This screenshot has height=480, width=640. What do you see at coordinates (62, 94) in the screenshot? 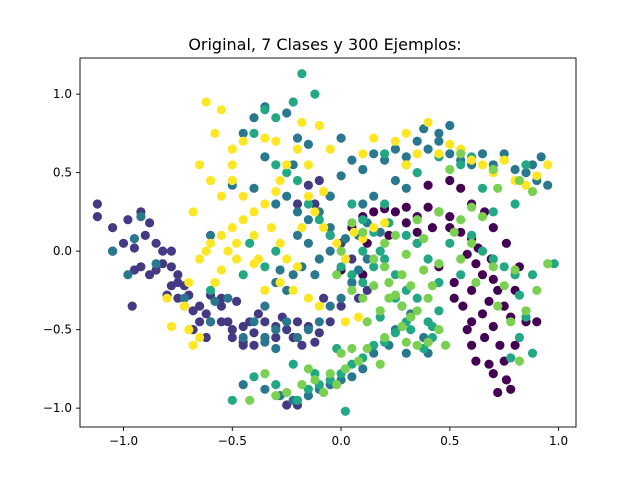
I see `y-tick-label: 1.0` at bounding box center [62, 94].